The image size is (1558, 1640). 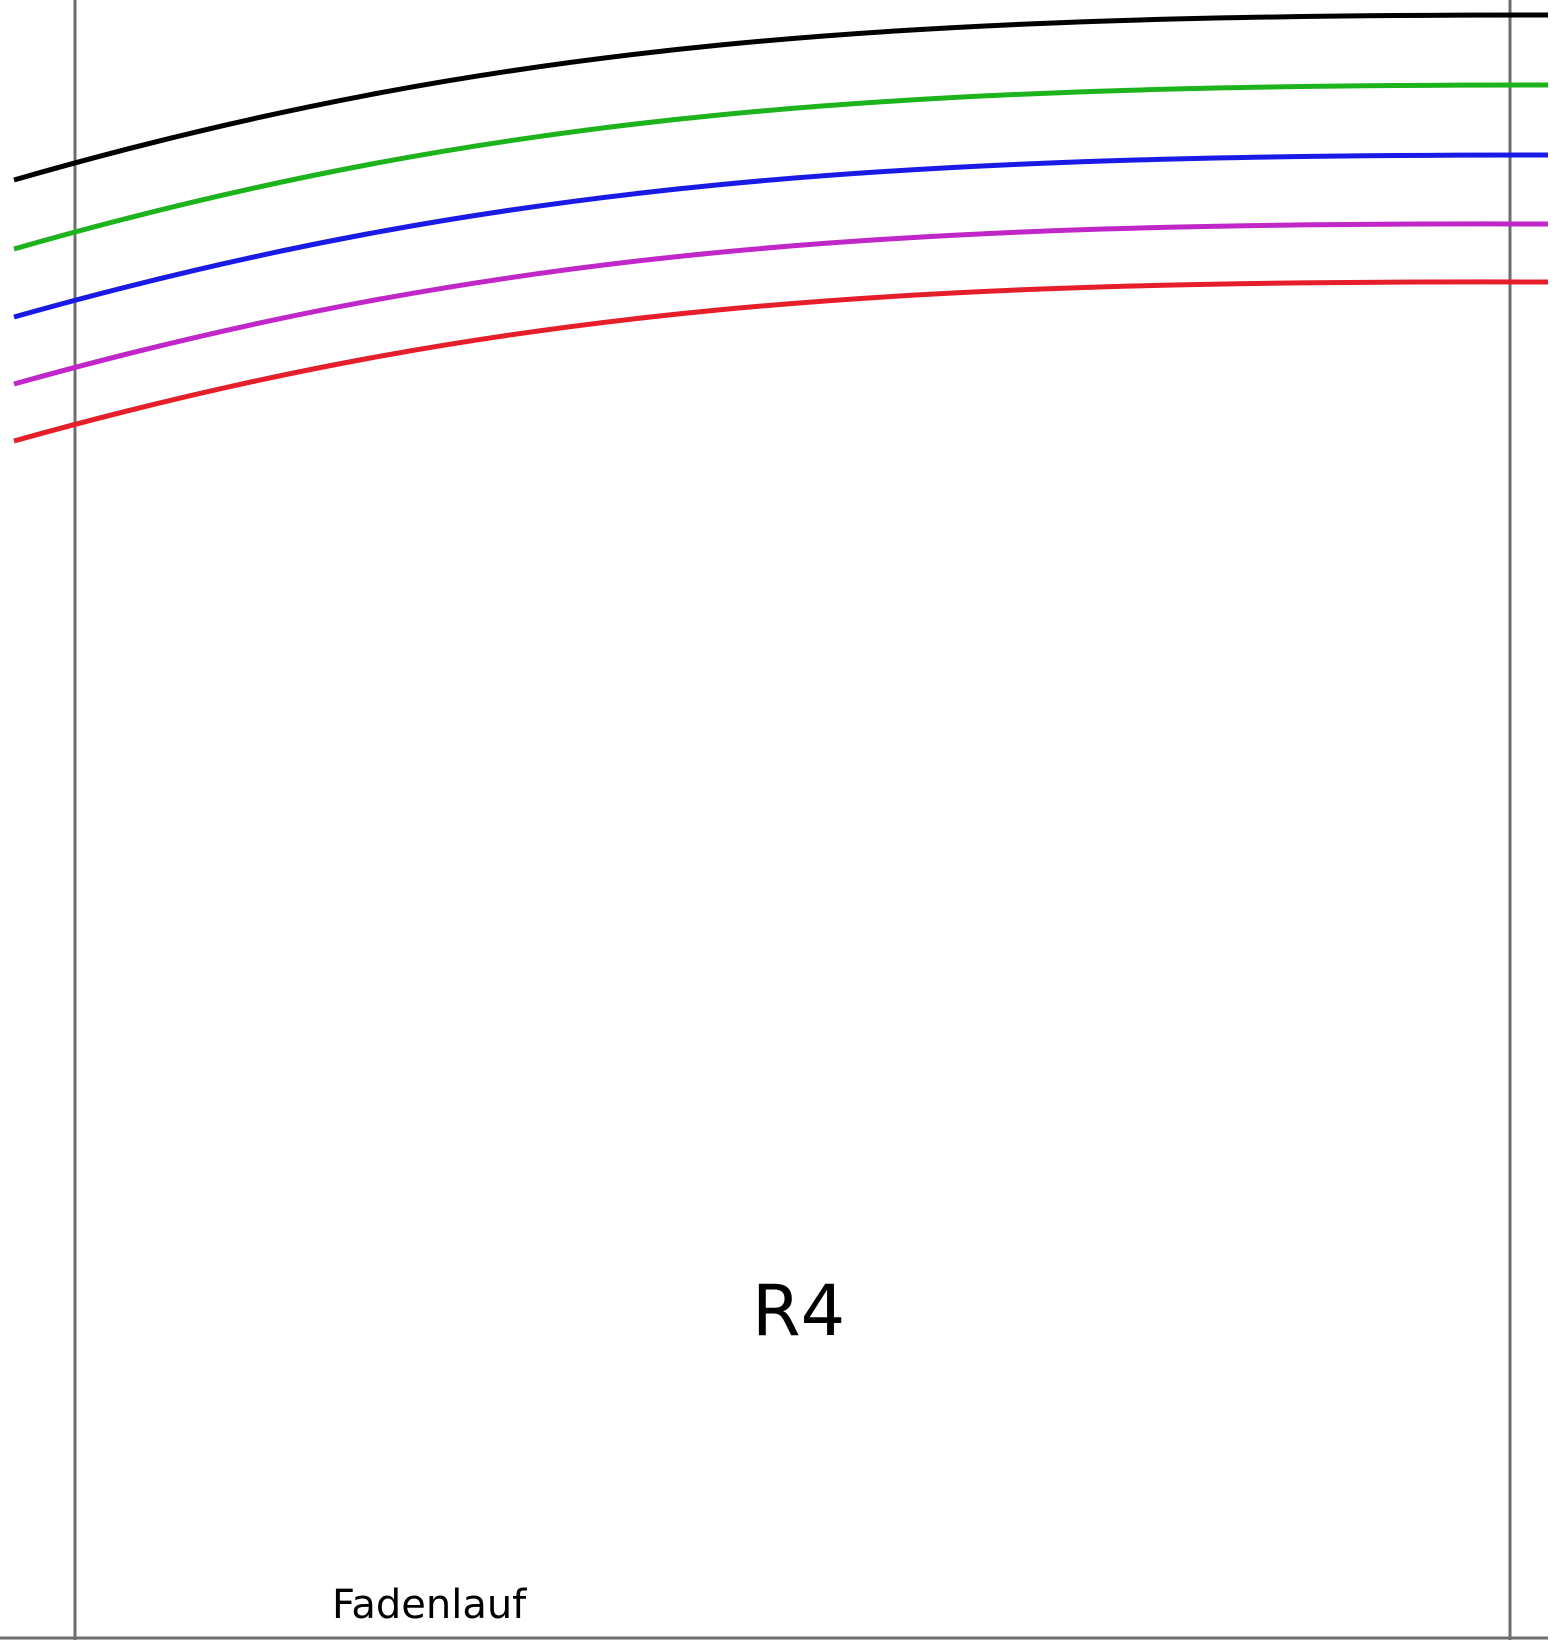 I want to click on grain-label: Fadenlauf, so click(x=429, y=1605).